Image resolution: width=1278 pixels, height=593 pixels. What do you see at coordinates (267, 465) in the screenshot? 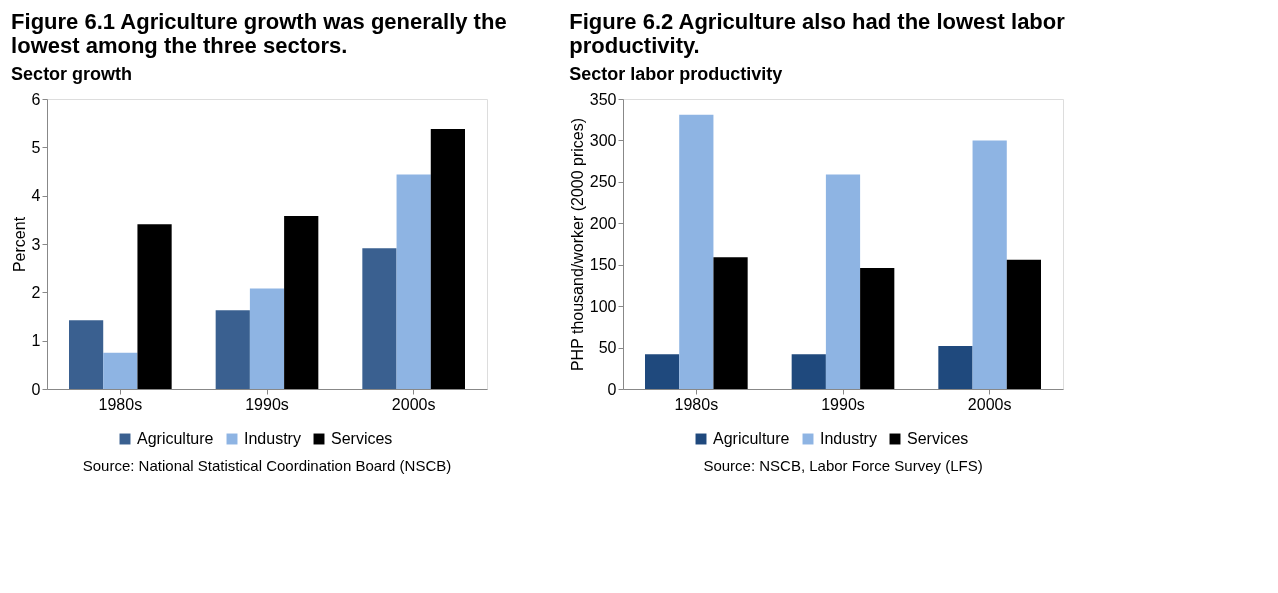
I see `source-note: Source: National Statistical Coordination Board (NSCB)` at bounding box center [267, 465].